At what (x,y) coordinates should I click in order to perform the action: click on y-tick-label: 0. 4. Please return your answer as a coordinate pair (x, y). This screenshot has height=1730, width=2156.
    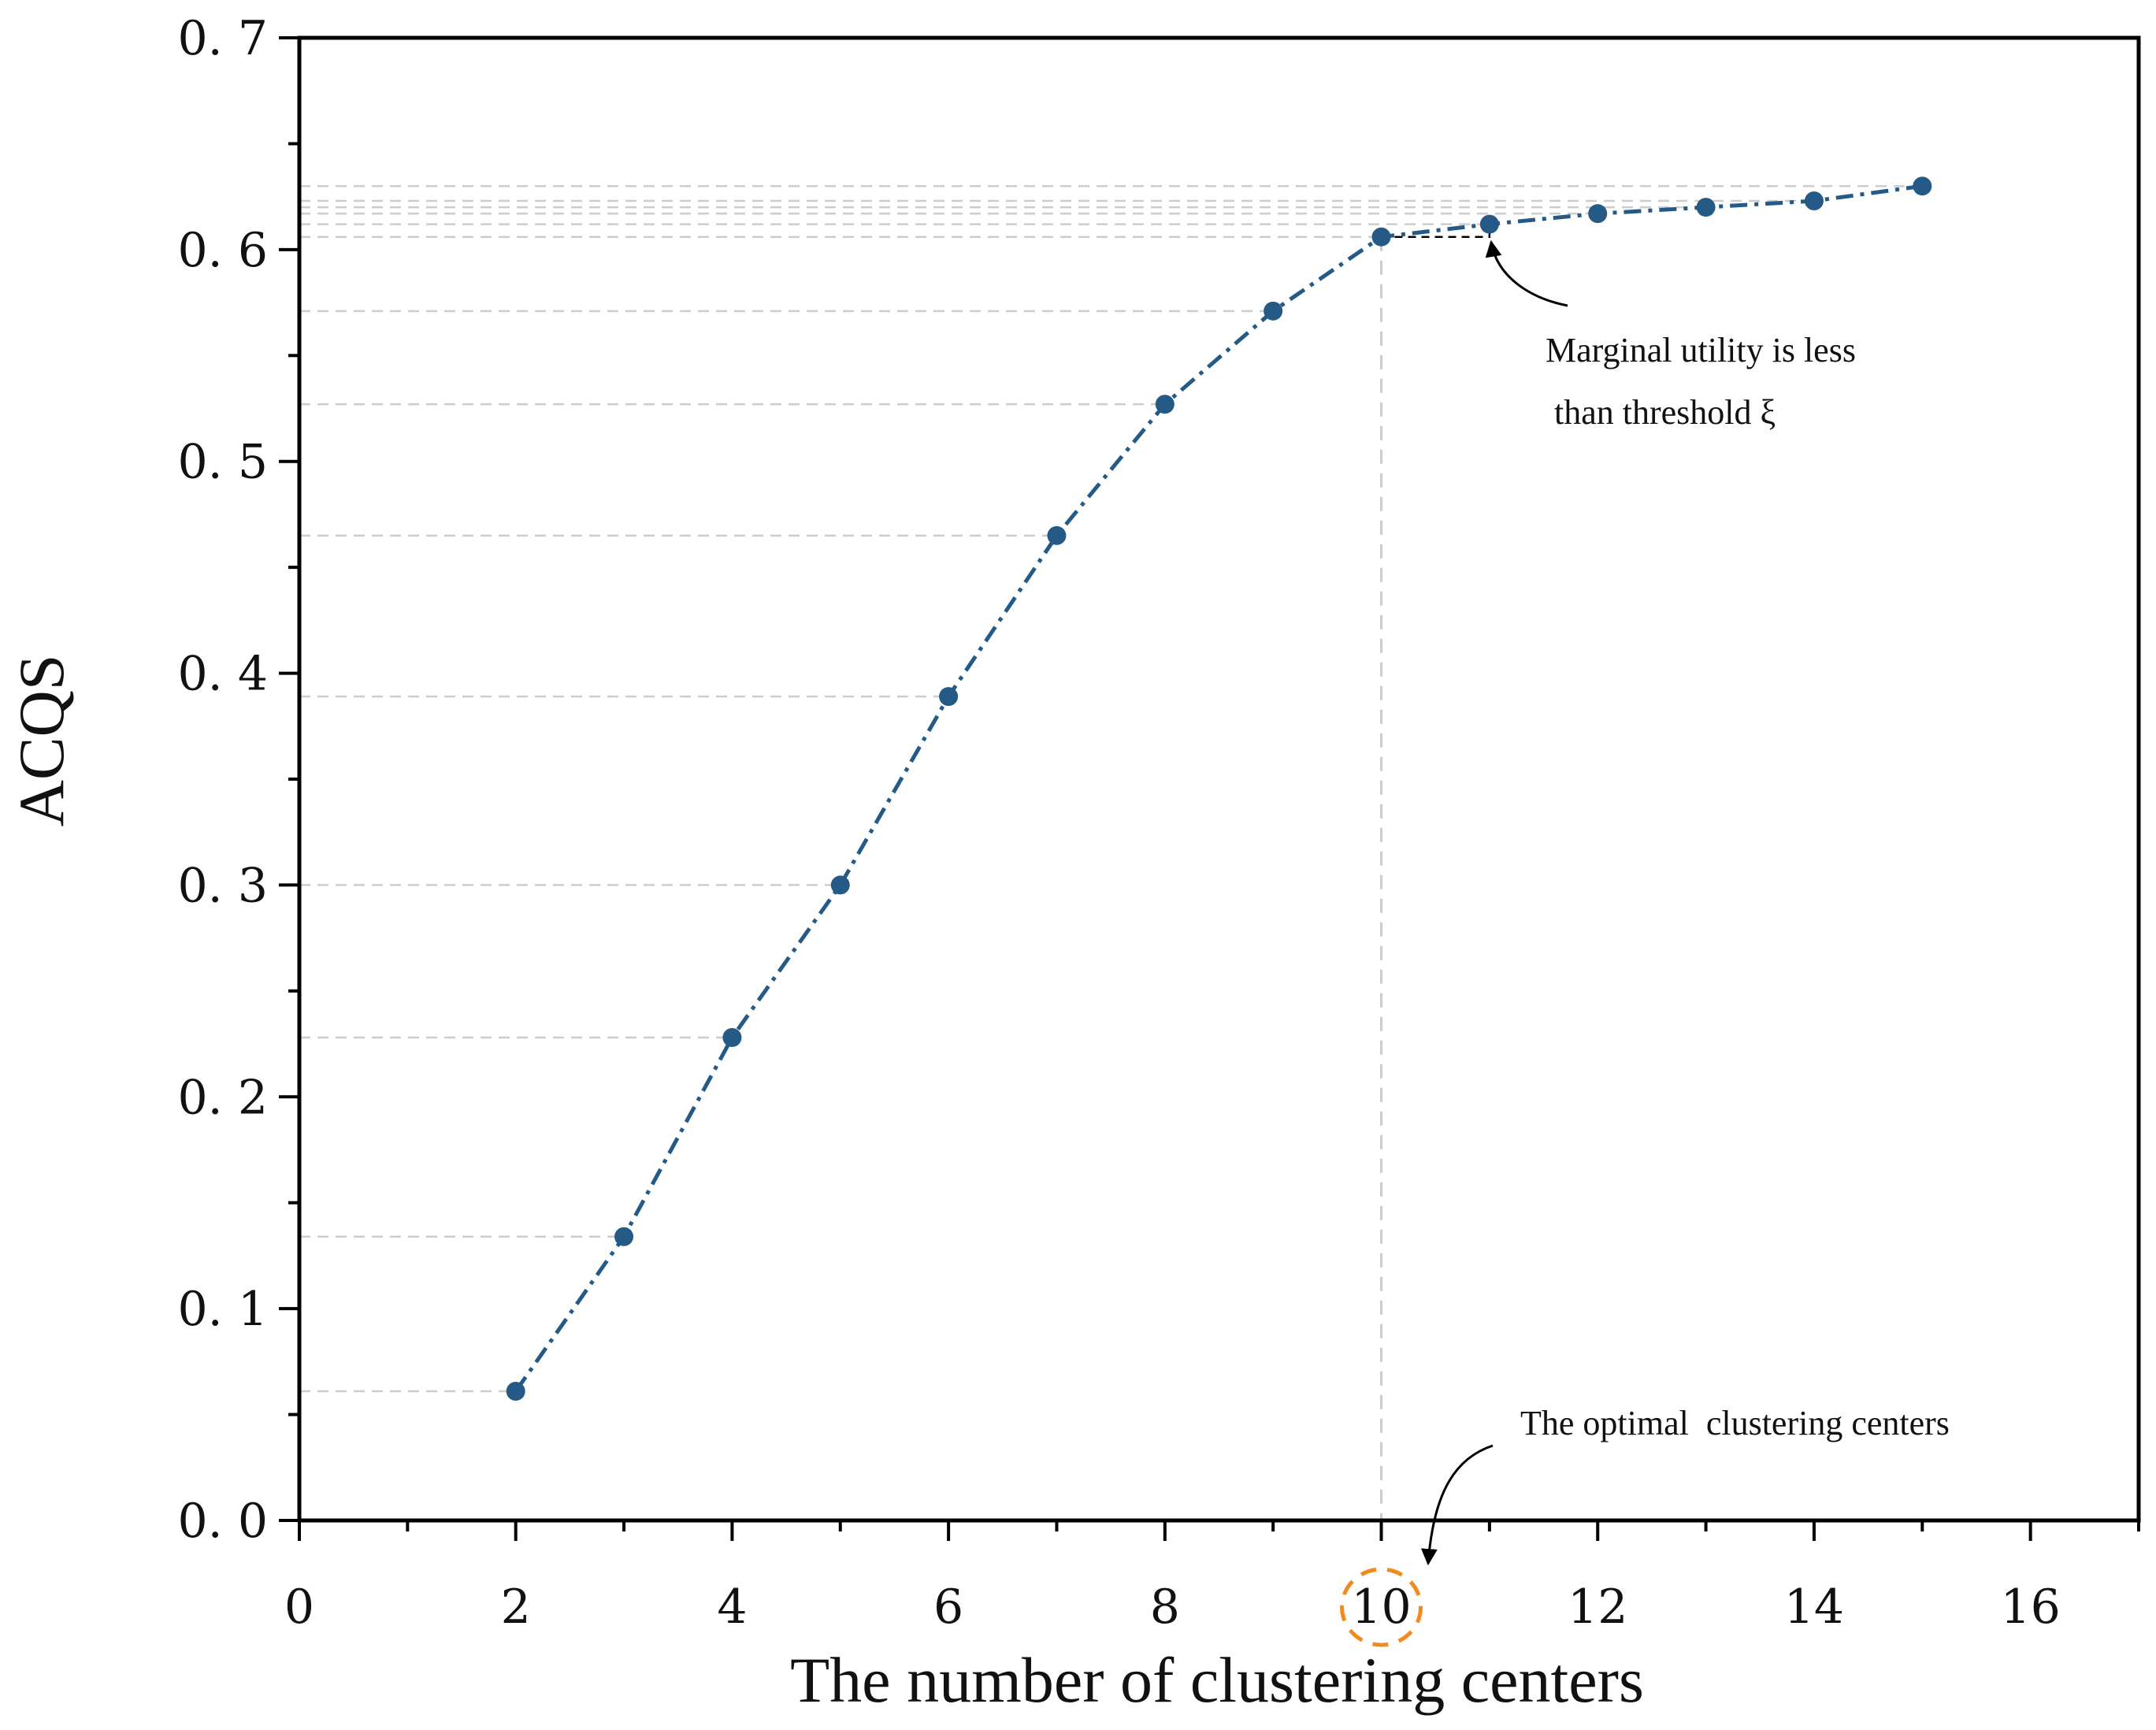
    Looking at the image, I should click on (223, 674).